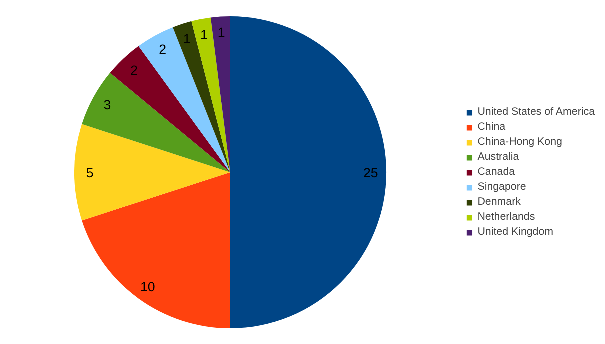 This screenshot has width=605, height=344. I want to click on legend-label: Canada, so click(497, 172).